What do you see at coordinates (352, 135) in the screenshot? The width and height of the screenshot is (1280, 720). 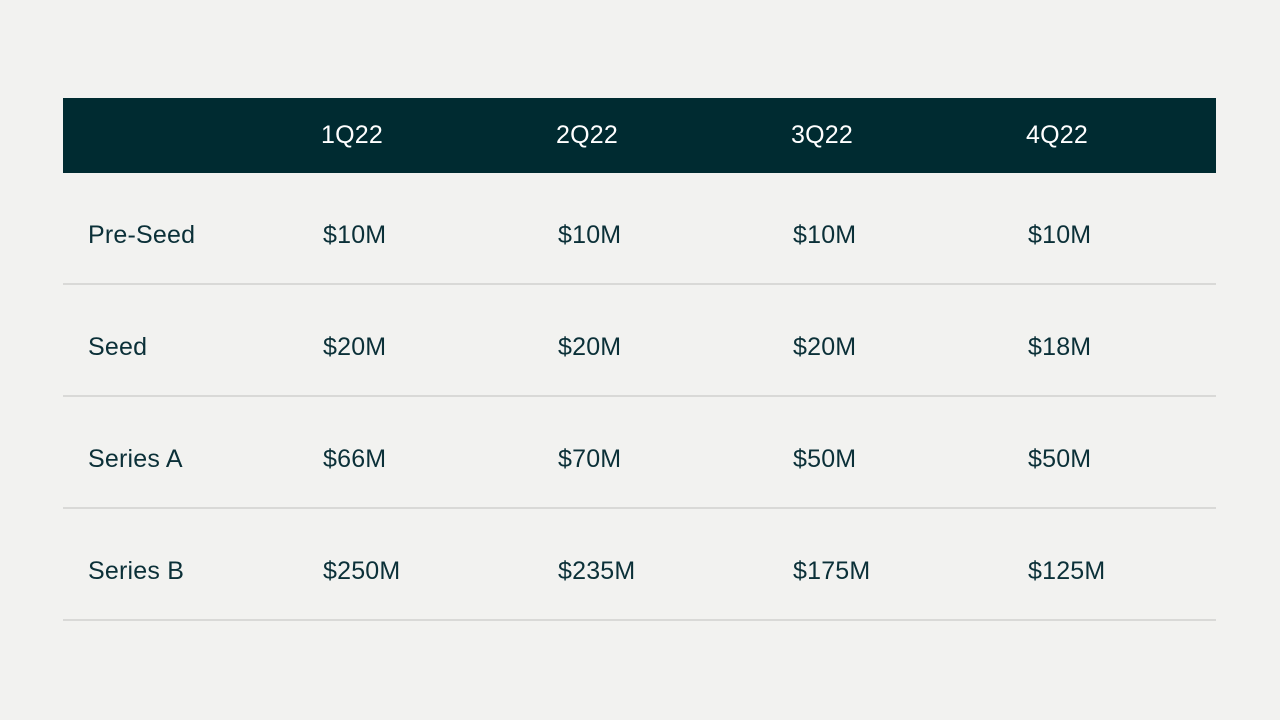 I see `header-cell-1q22: 1Q22` at bounding box center [352, 135].